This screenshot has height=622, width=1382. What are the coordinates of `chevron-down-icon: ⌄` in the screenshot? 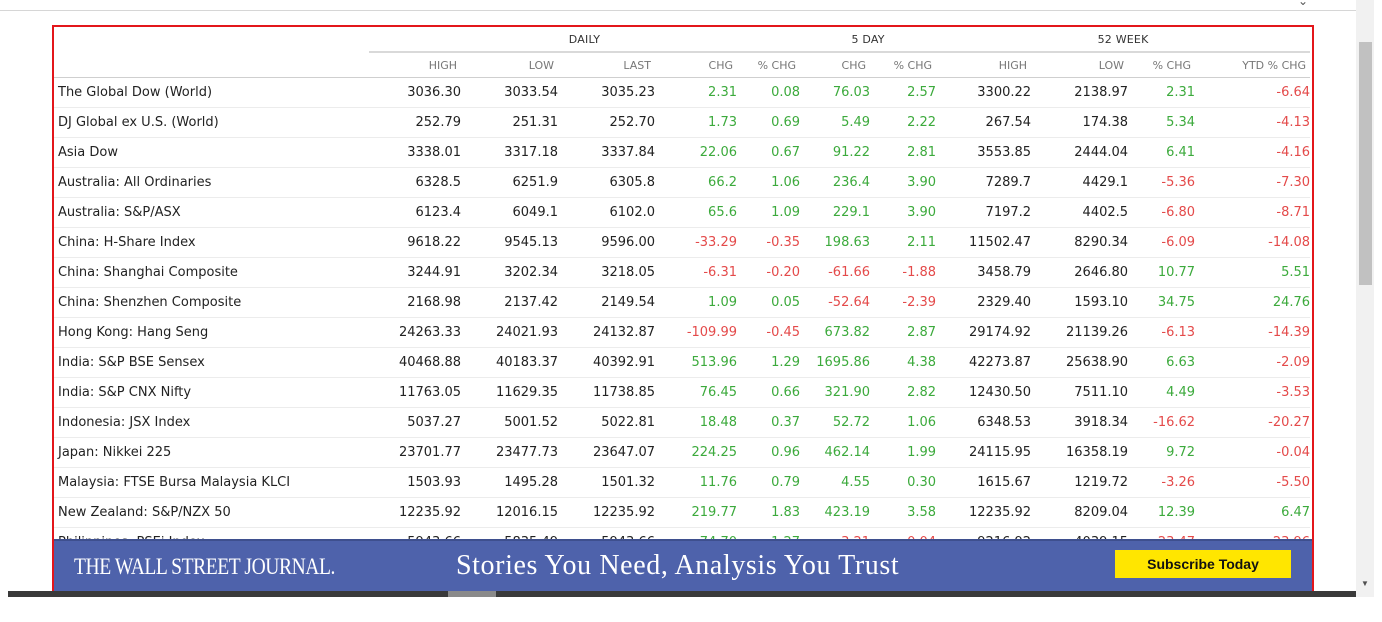 It's located at (1303, 4).